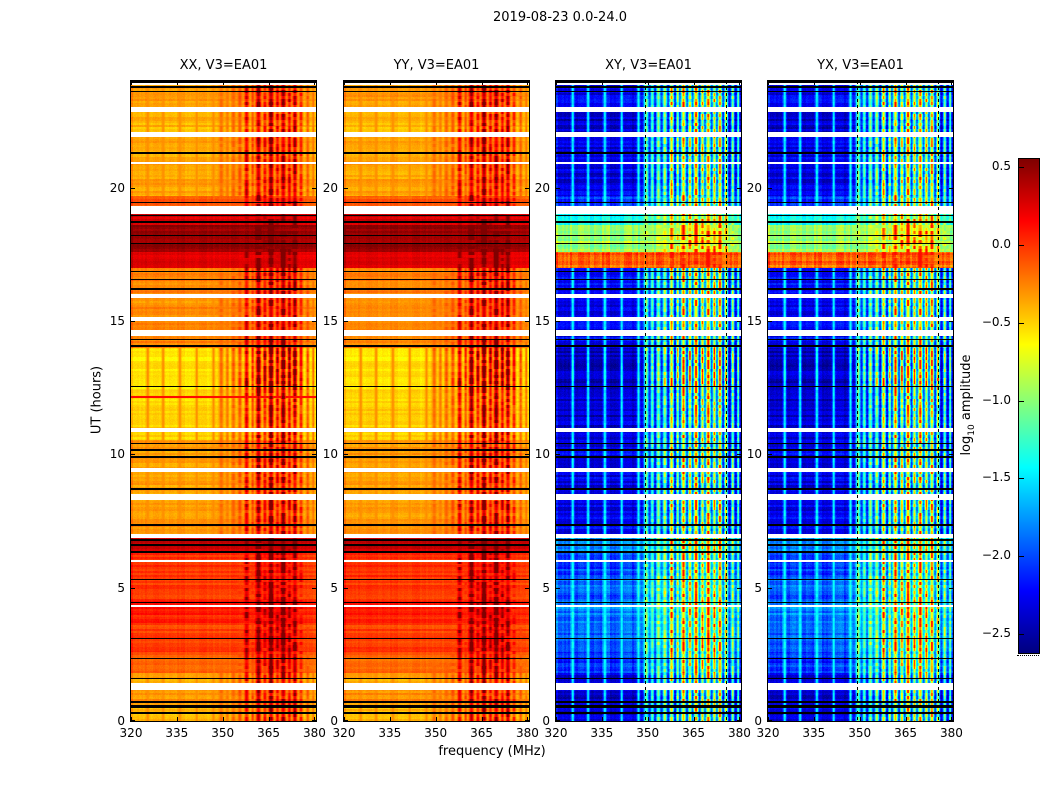  Describe the element at coordinates (967, 389) in the screenshot. I see `colorbar-label-suffix: amplitude` at that location.